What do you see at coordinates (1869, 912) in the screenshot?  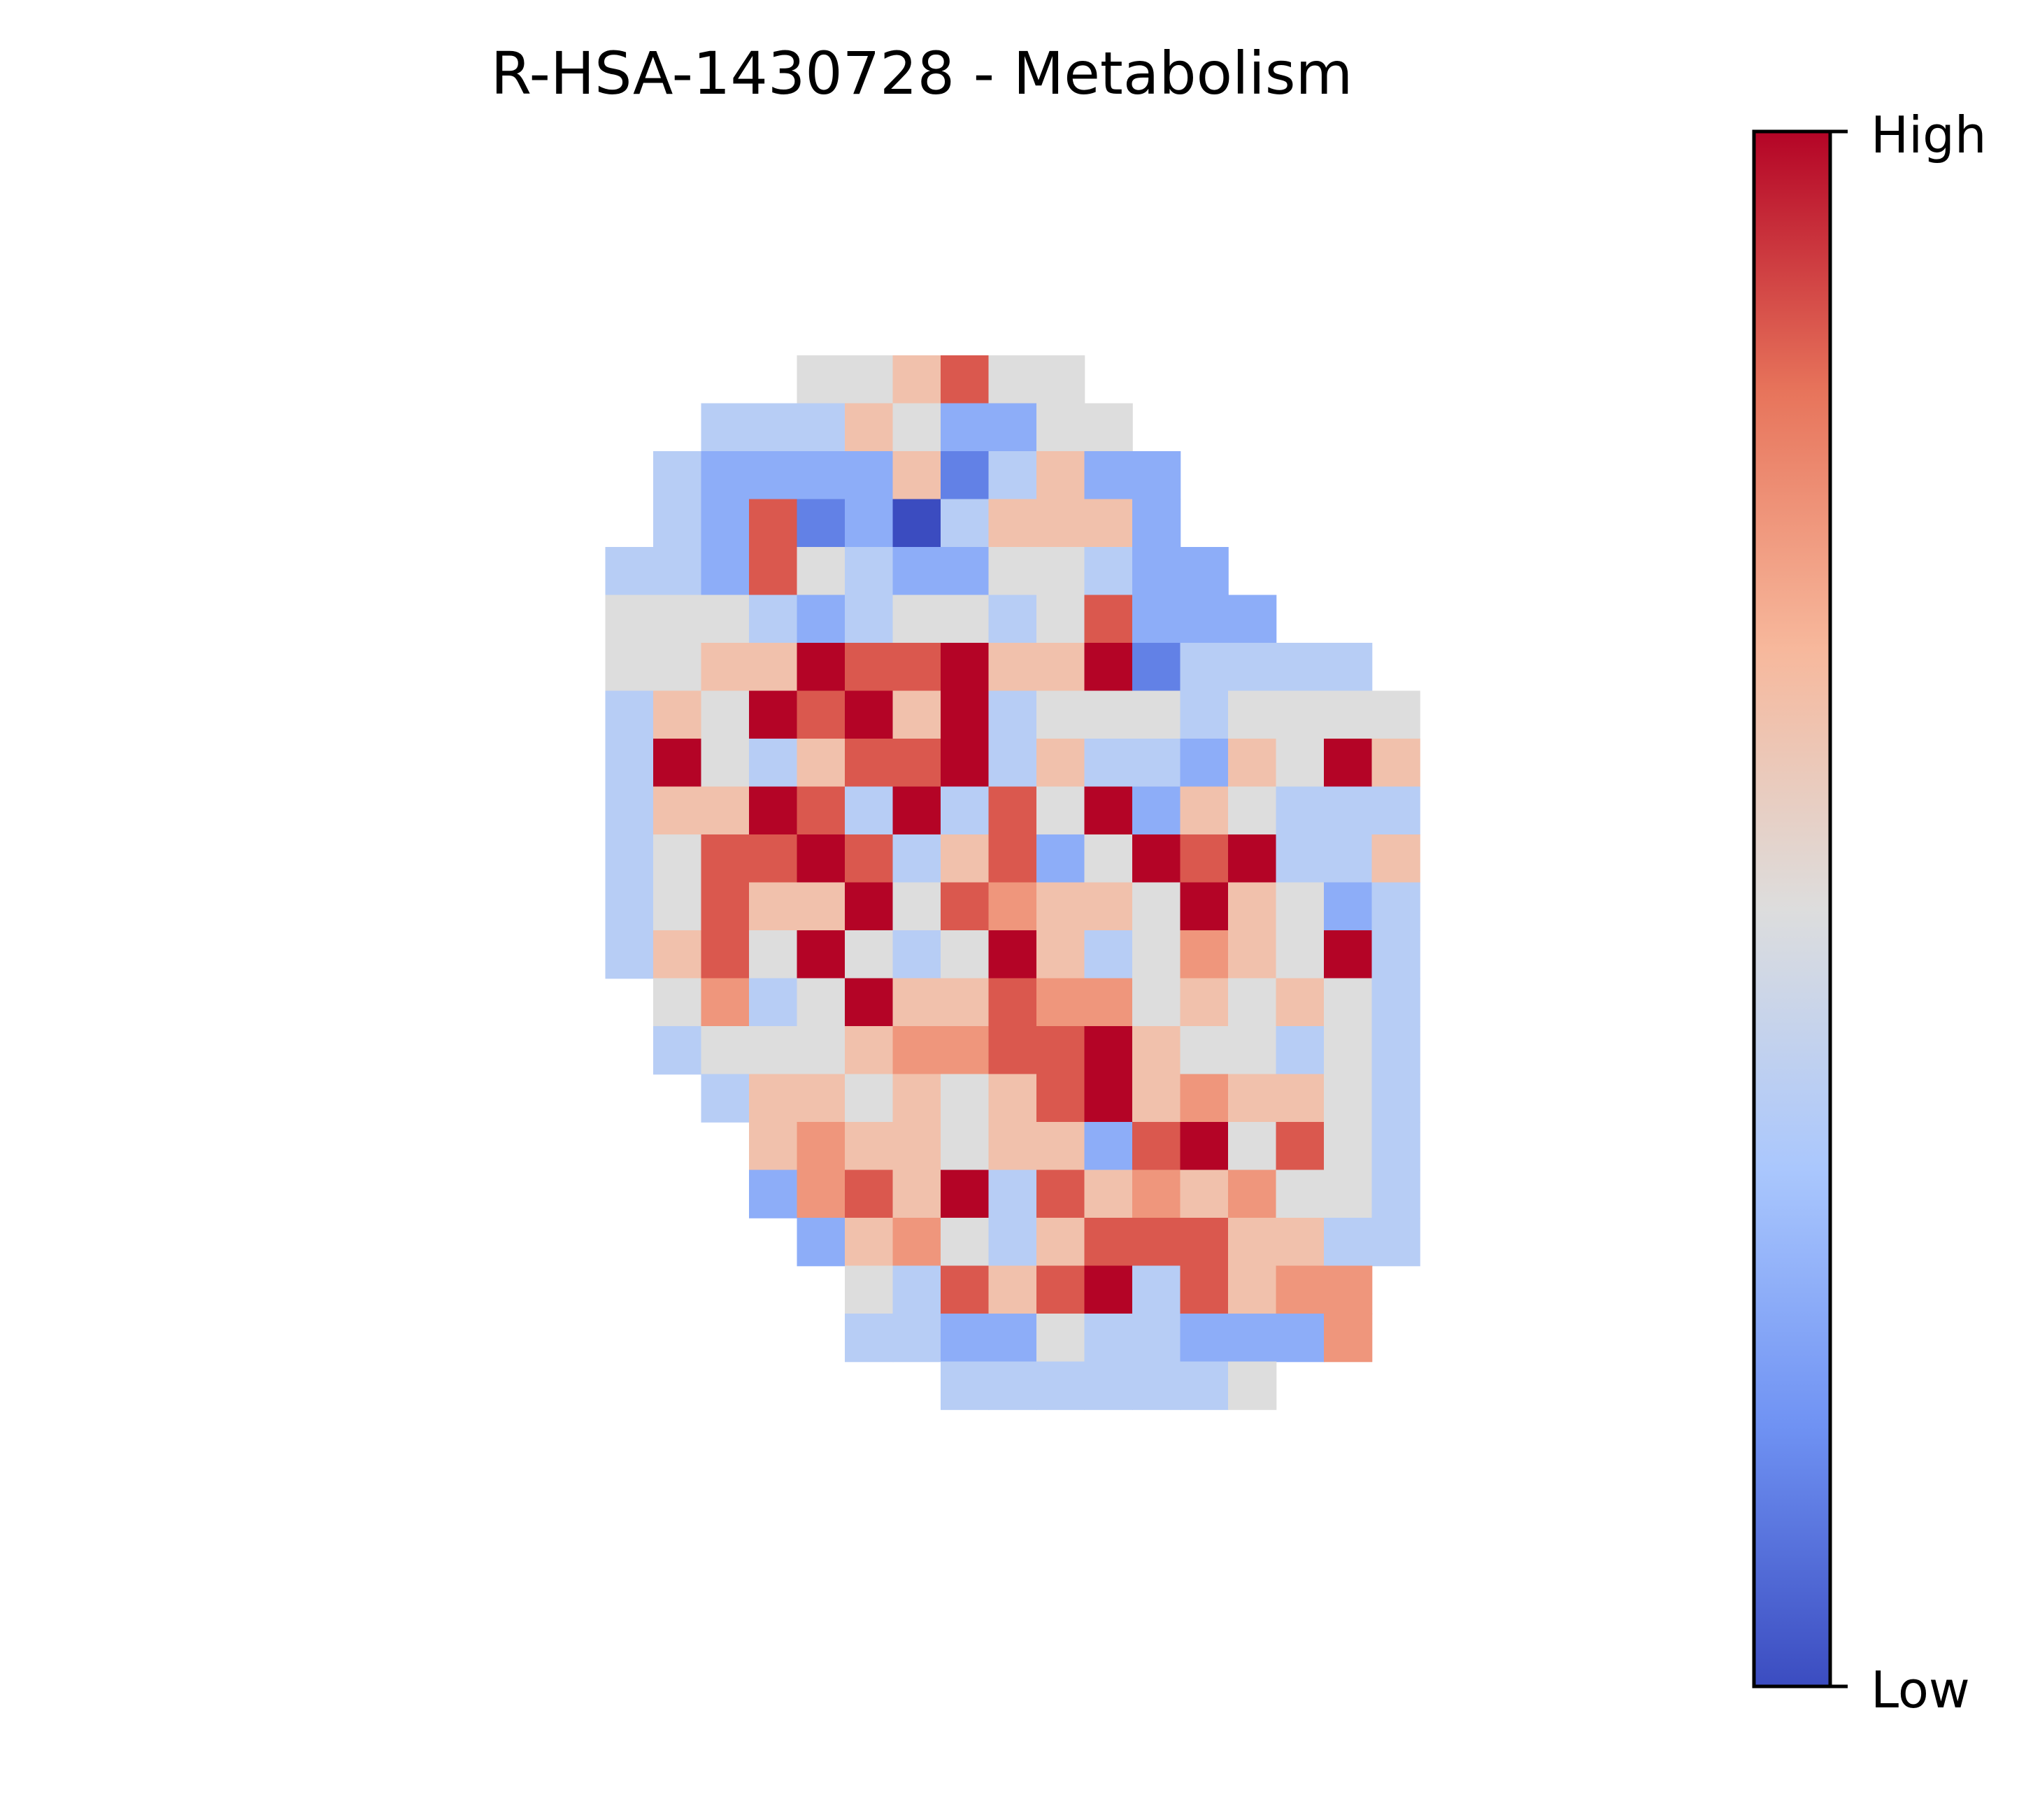 I see `colorbar: High Low` at bounding box center [1869, 912].